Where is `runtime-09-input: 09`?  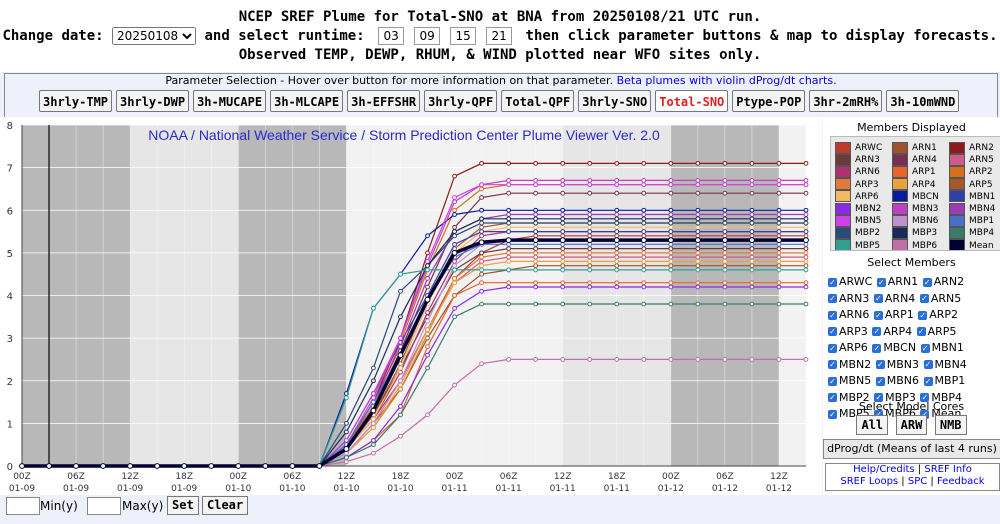 runtime-09-input: 09 is located at coordinates (427, 36).